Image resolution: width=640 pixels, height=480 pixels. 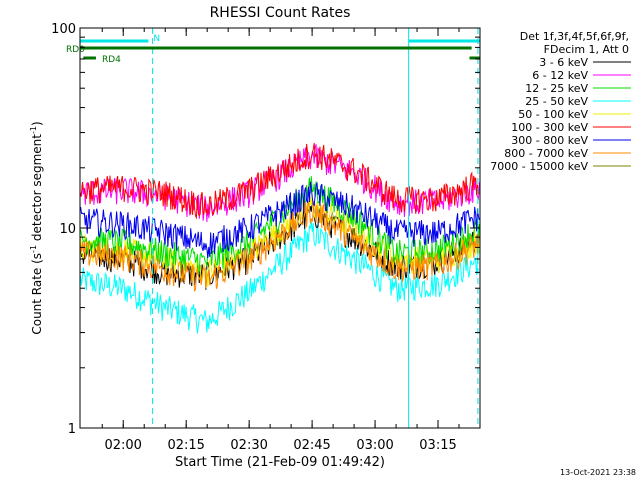 What do you see at coordinates (156, 39) in the screenshot?
I see `flag-bar-label: N` at bounding box center [156, 39].